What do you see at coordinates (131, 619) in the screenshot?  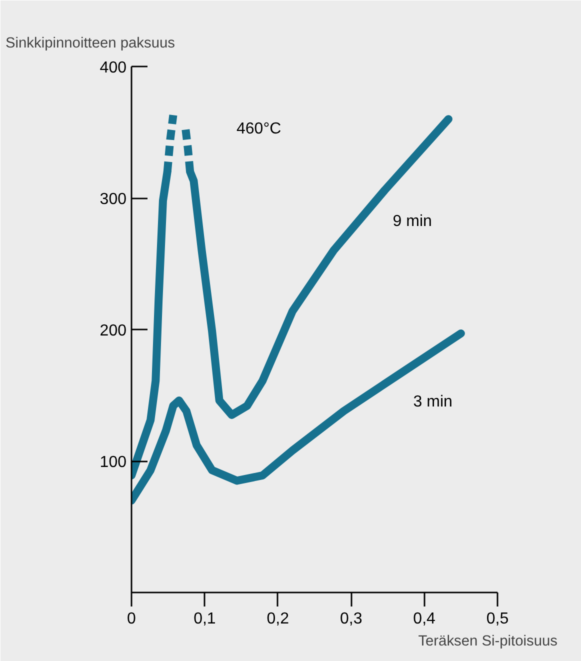 I see `x-tick-label: 0` at bounding box center [131, 619].